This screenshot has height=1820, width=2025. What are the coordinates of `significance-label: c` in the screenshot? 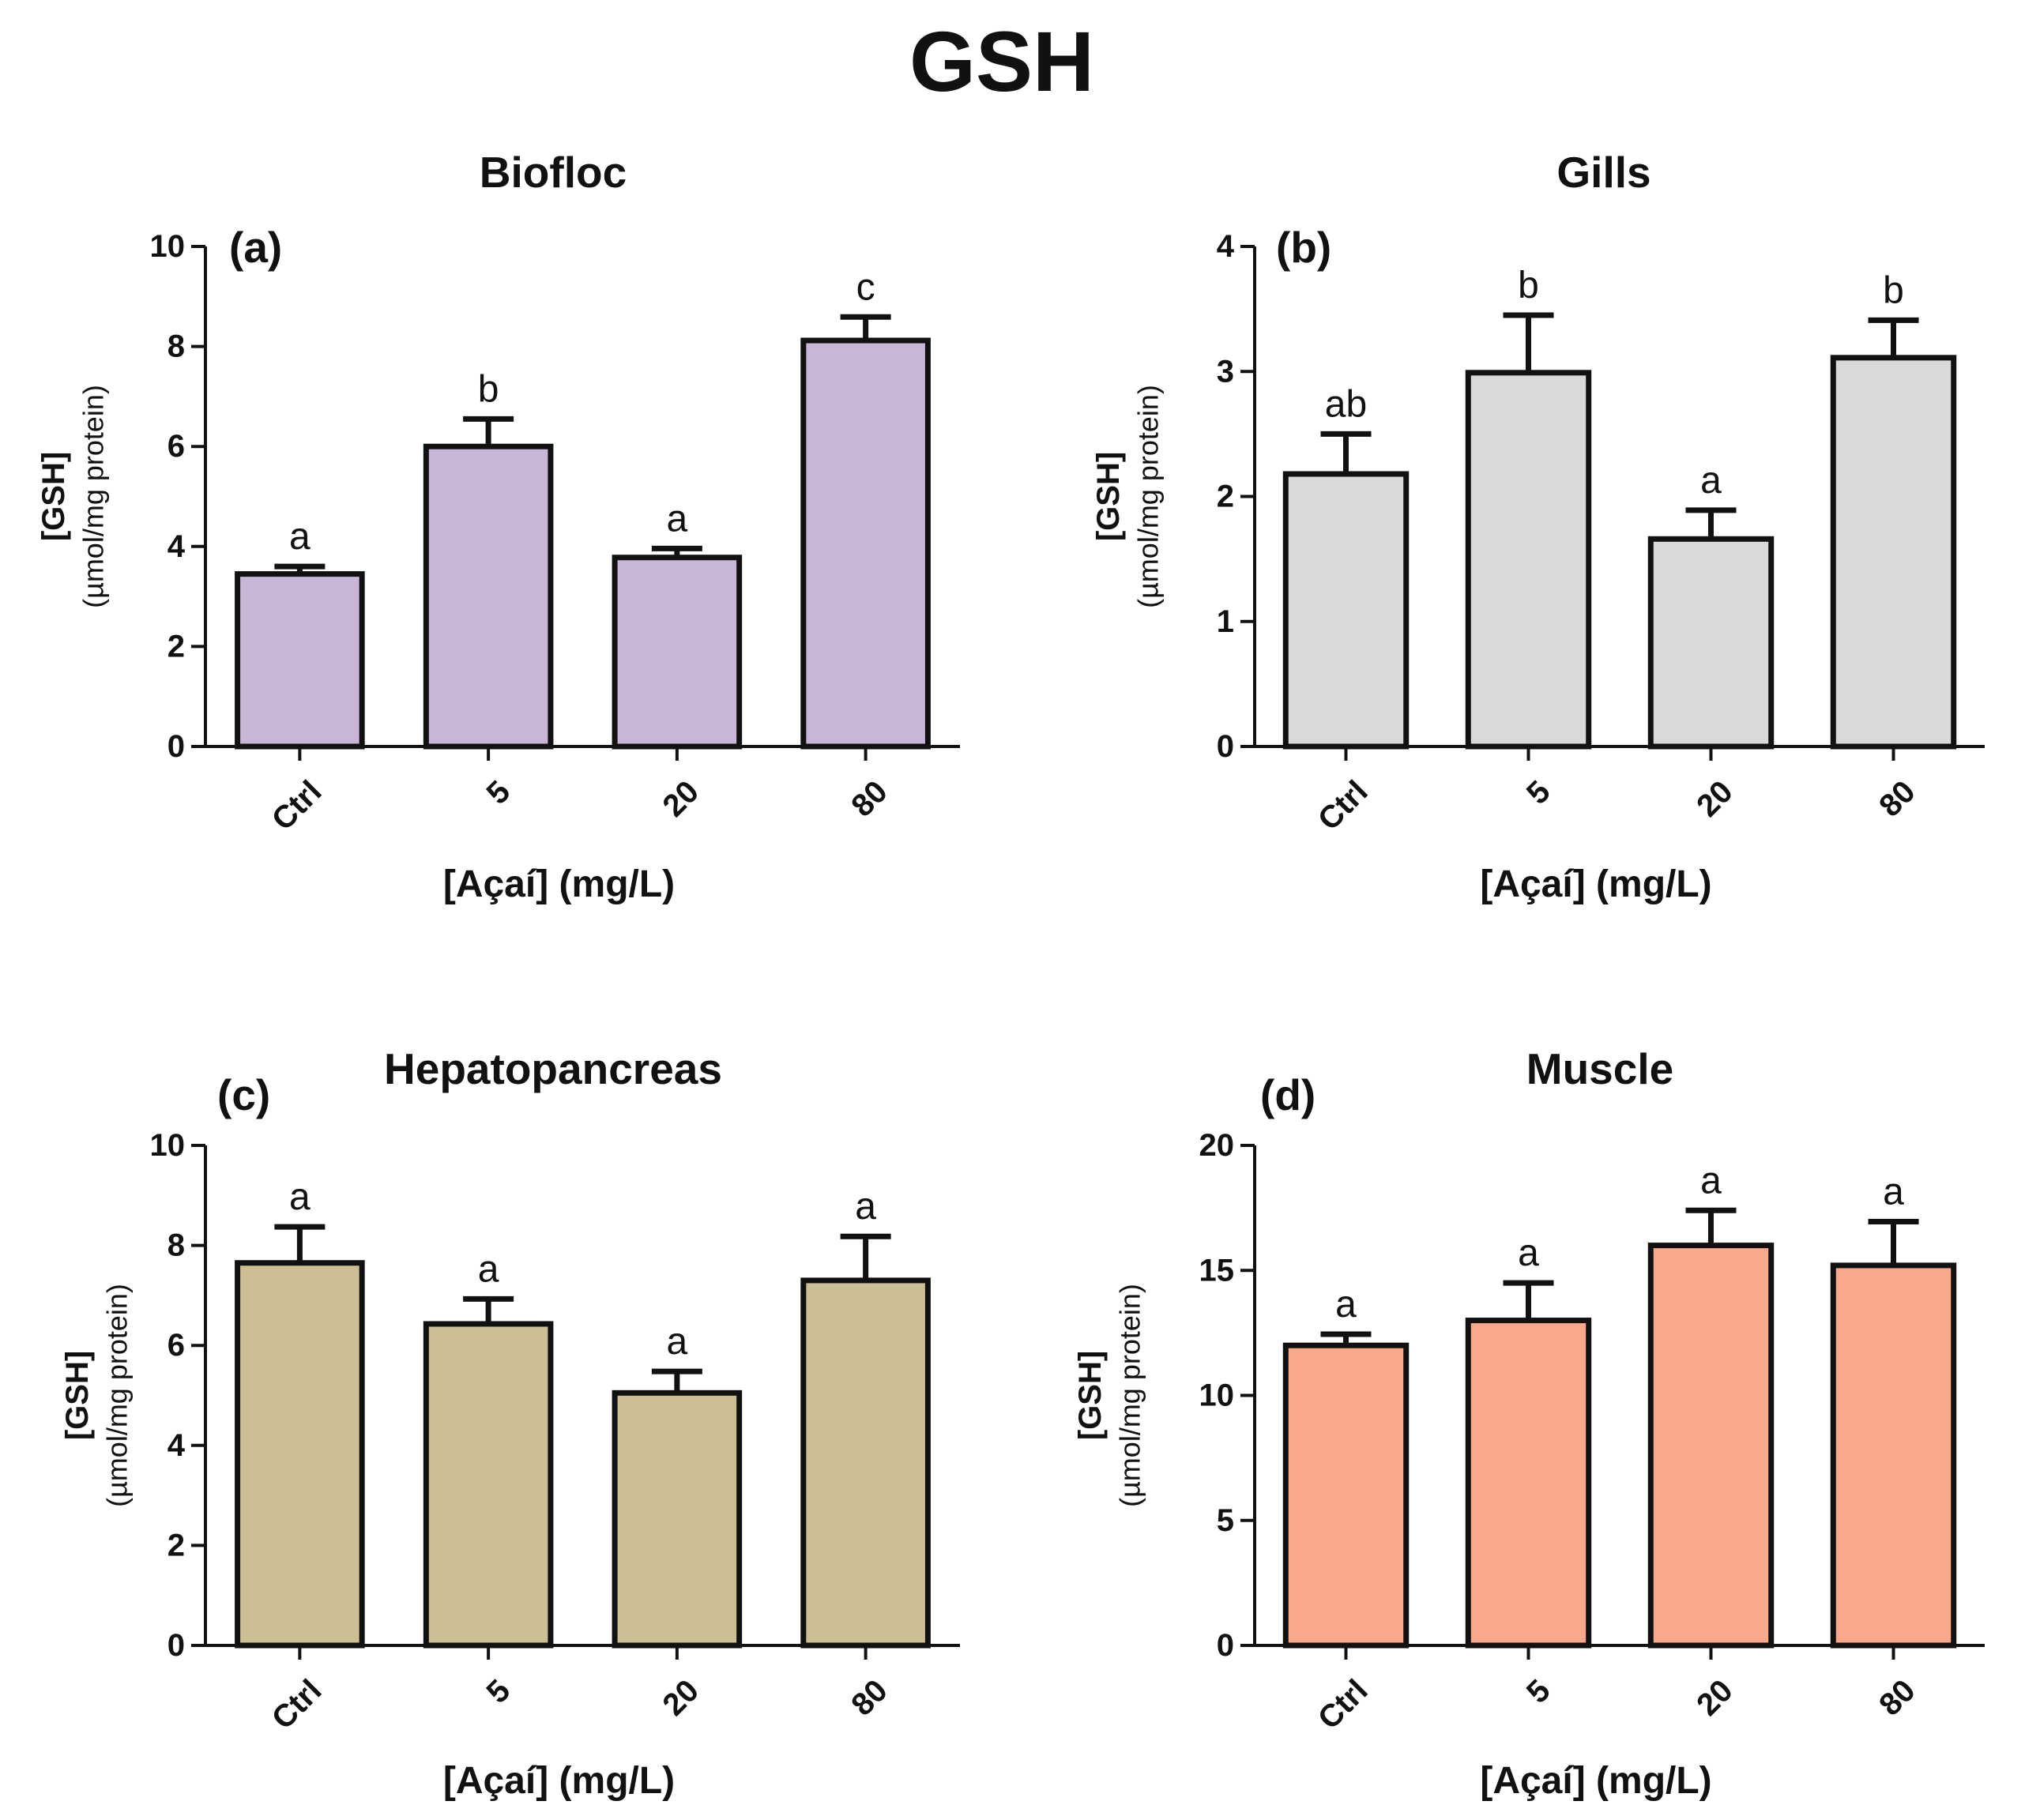 It's located at (865, 287).